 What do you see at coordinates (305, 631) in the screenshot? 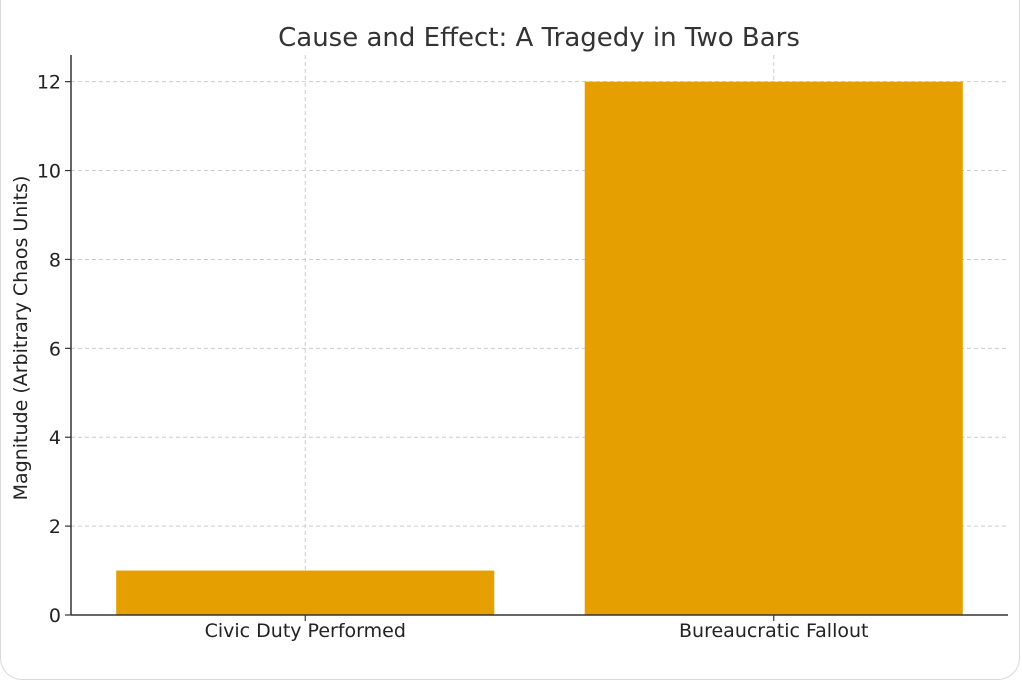
I see `x-tick-label: Civic Duty Performed` at bounding box center [305, 631].